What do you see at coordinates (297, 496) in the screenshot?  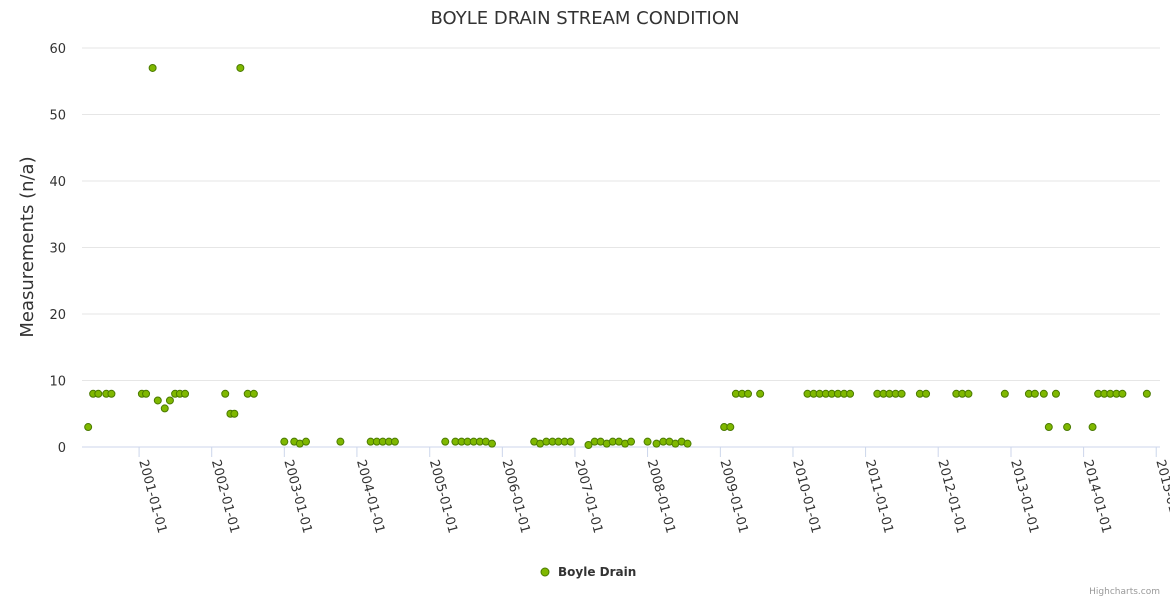 I see `x-tick-label: 2003-01-01` at bounding box center [297, 496].